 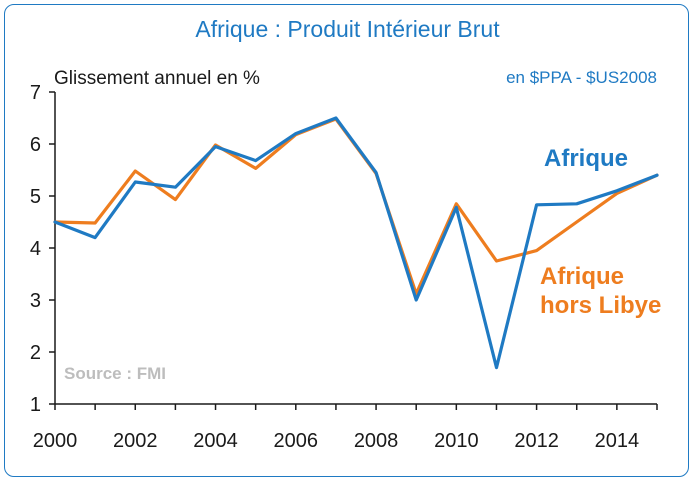 What do you see at coordinates (35, 405) in the screenshot?
I see `y-tick-label: 1` at bounding box center [35, 405].